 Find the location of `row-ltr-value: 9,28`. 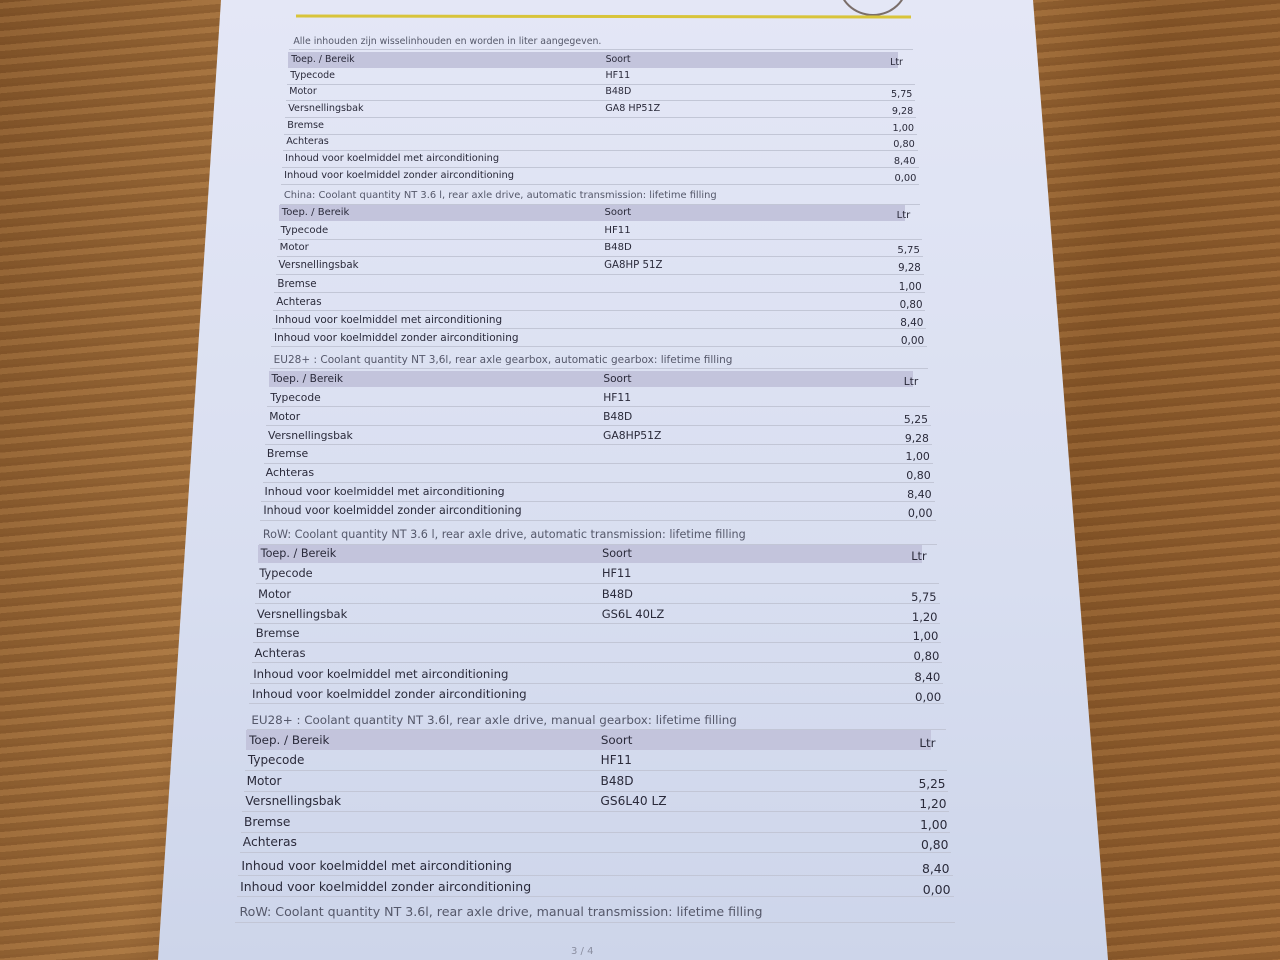

row-ltr-value: 9,28 is located at coordinates (902, 112).